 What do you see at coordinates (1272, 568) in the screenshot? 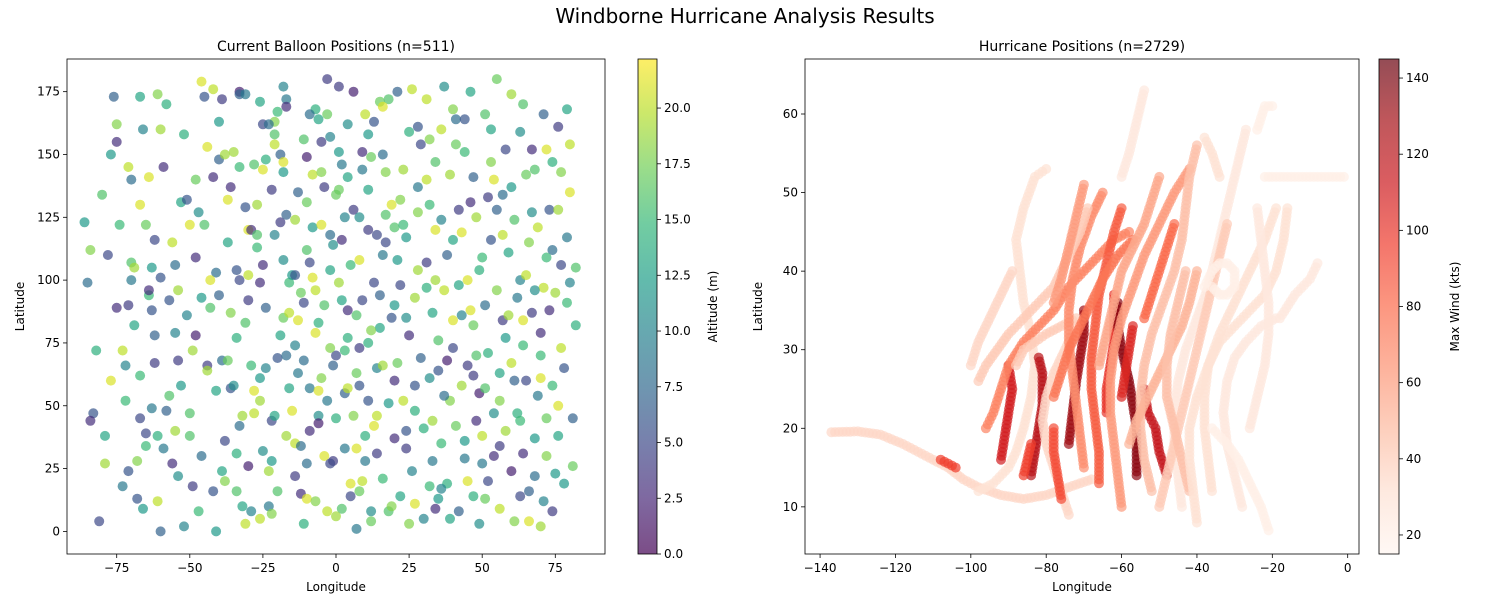
I see `x-tick-label: −20` at bounding box center [1272, 568].